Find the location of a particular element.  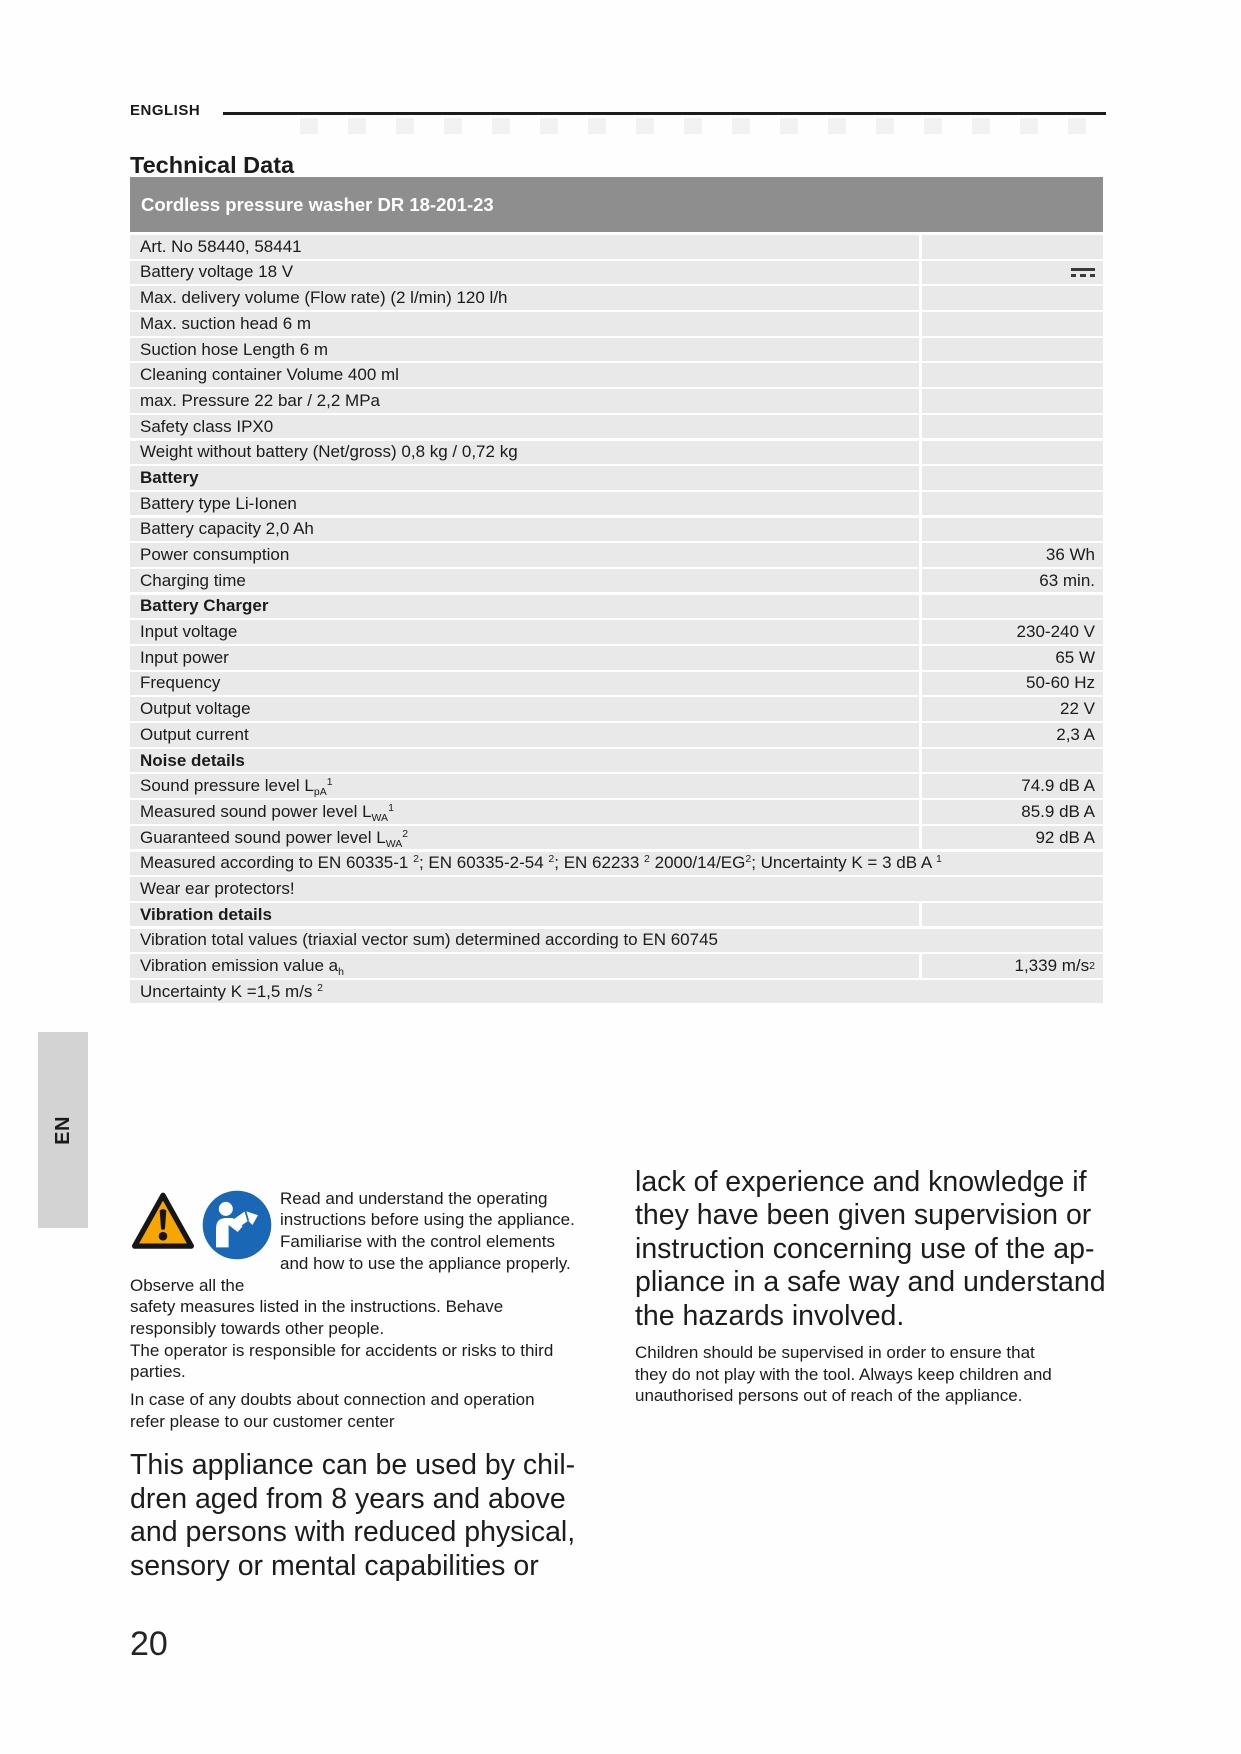

table-row: Measured sound power level LWA1 85.9 dB A is located at coordinates (616, 812).